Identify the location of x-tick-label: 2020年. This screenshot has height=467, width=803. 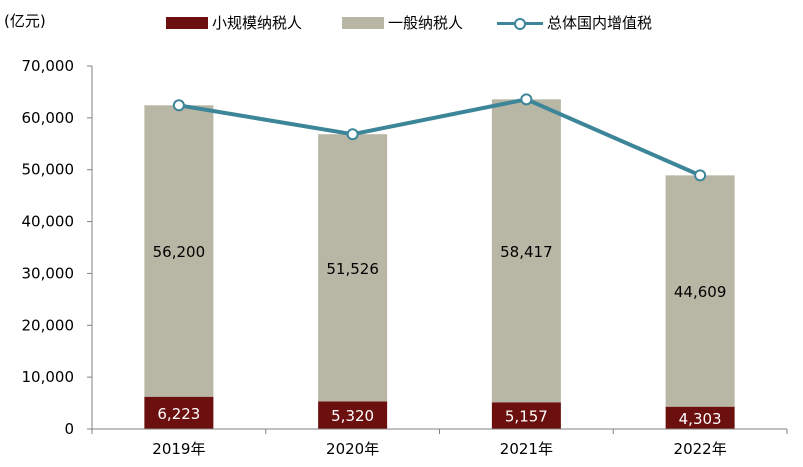
(352, 449).